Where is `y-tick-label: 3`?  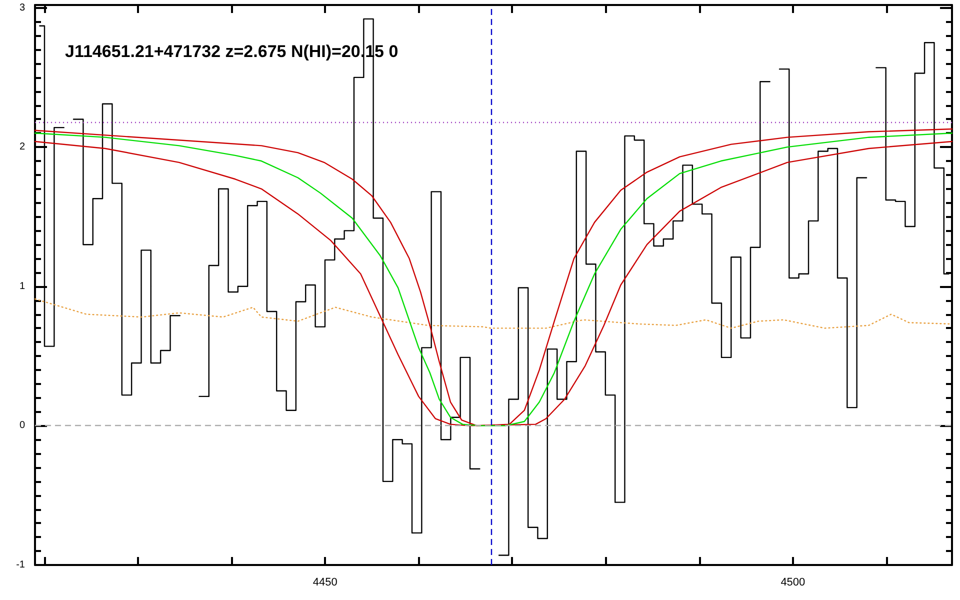 y-tick-label: 3 is located at coordinates (22, 8).